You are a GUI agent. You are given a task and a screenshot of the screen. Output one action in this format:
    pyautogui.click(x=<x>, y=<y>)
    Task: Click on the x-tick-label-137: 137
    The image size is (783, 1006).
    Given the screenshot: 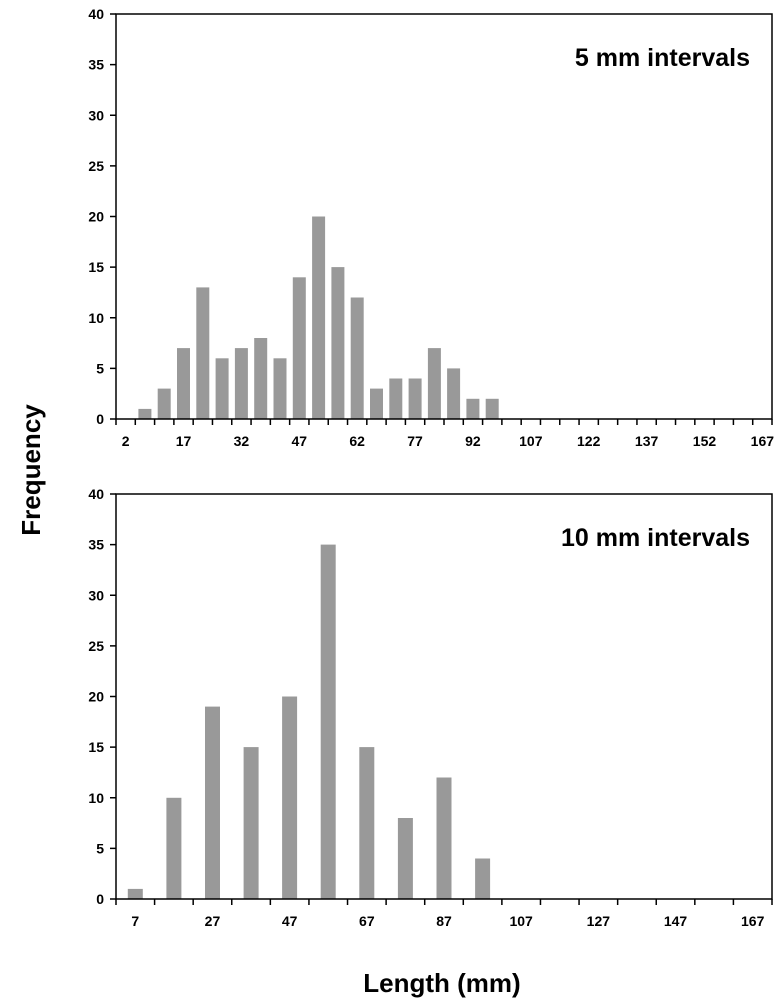 What is the action you would take?
    pyautogui.click(x=647, y=441)
    